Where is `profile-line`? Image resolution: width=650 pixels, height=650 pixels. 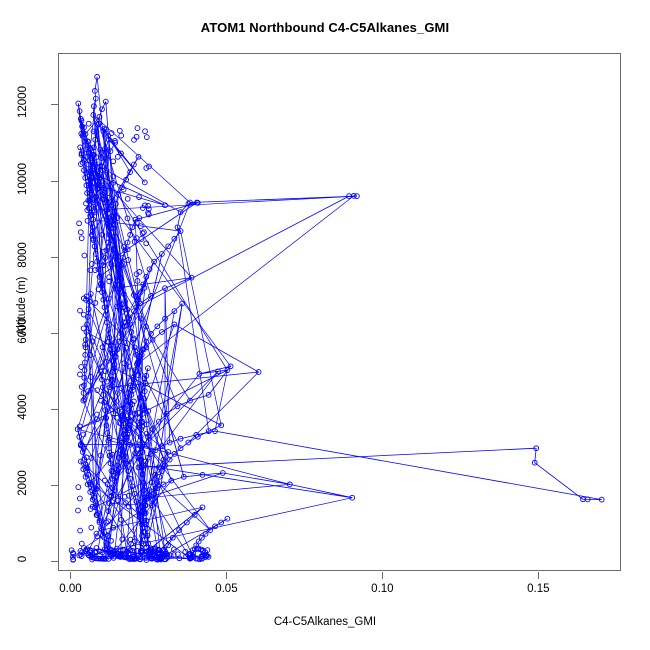
profile-line is located at coordinates (236, 242).